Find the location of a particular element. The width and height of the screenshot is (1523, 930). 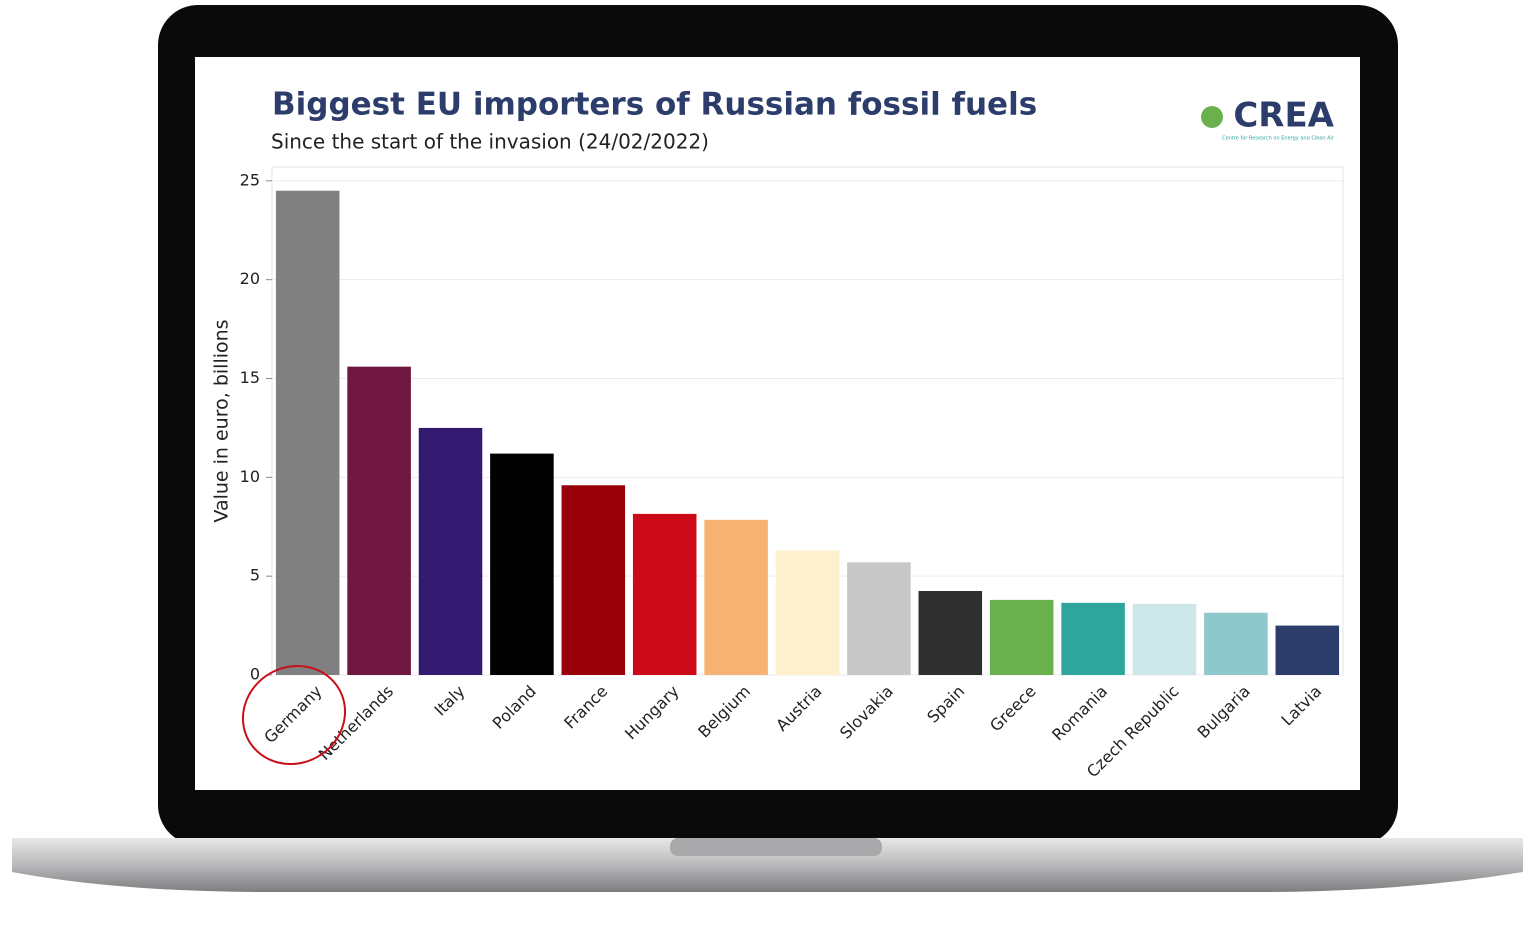

y-tick-label: 5 is located at coordinates (255, 575).